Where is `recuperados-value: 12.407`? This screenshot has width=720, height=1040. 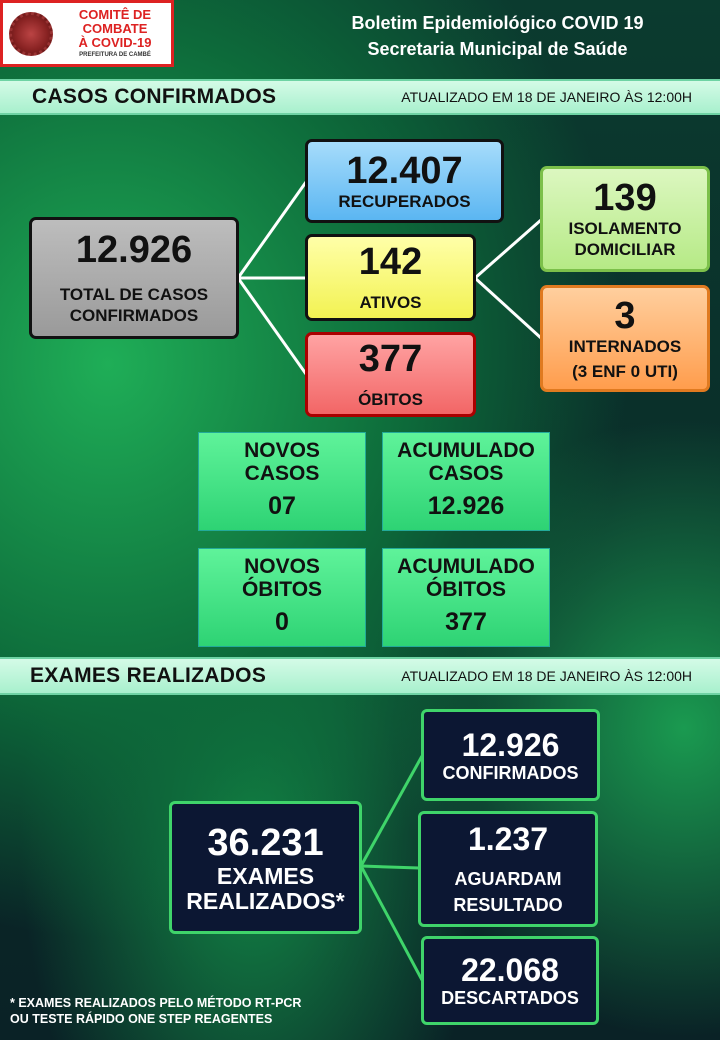 recuperados-value: 12.407 is located at coordinates (404, 170).